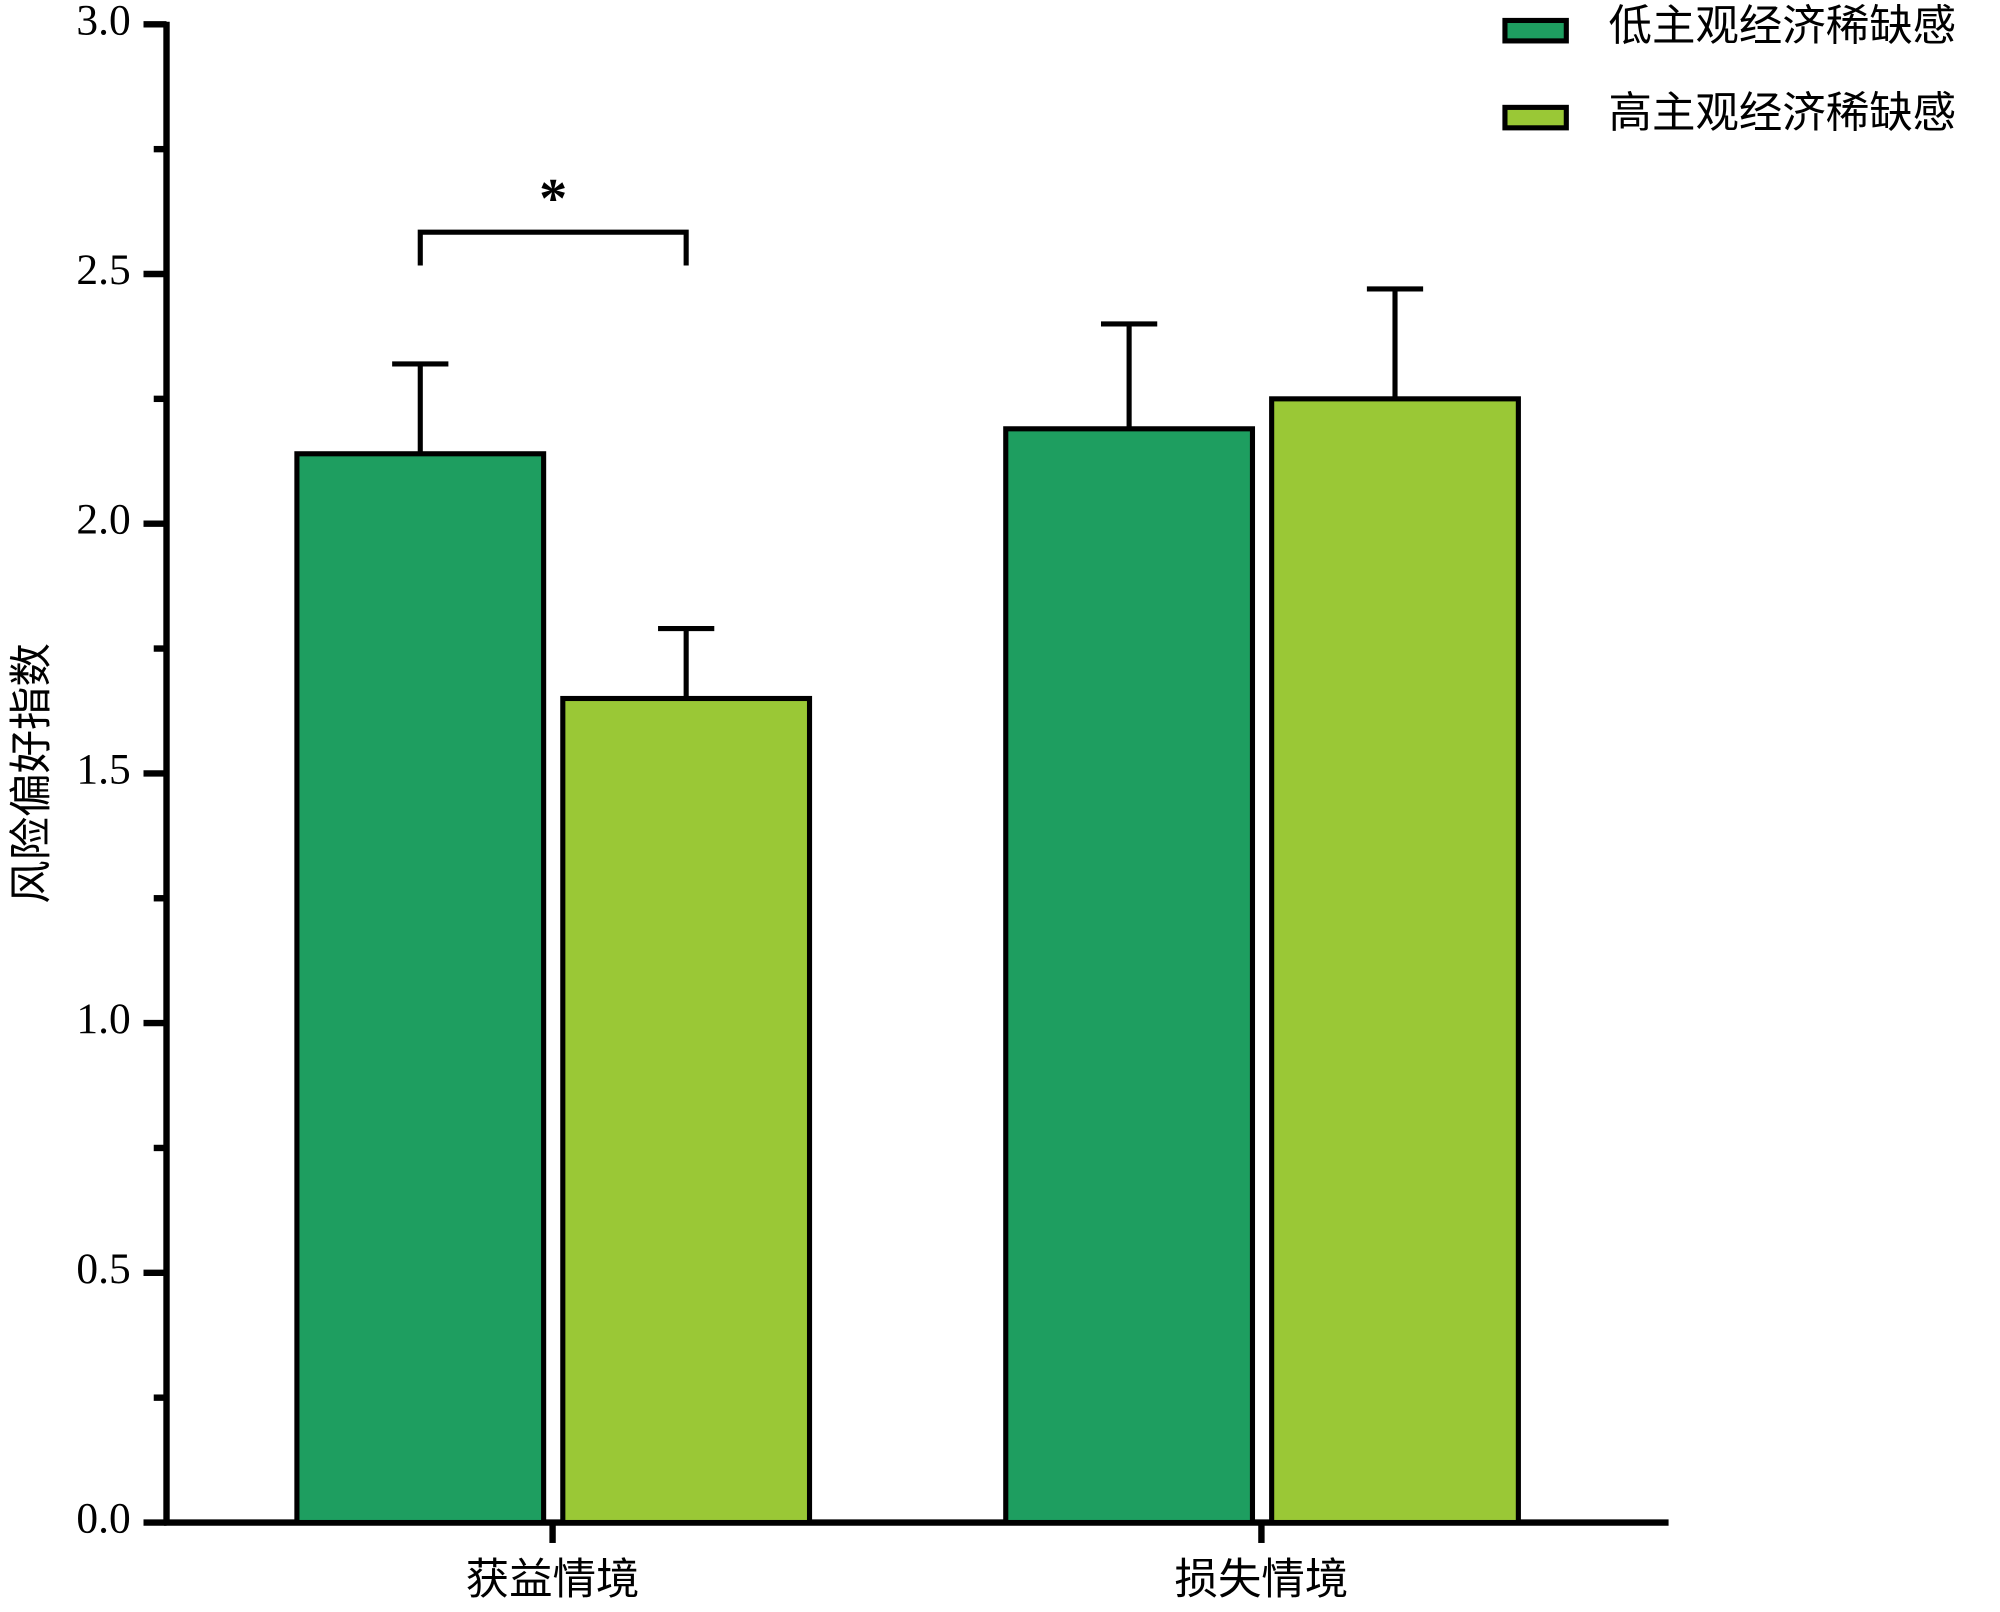  What do you see at coordinates (1782, 27) in the screenshot?
I see `legend-label: 低主观经济稀缺感` at bounding box center [1782, 27].